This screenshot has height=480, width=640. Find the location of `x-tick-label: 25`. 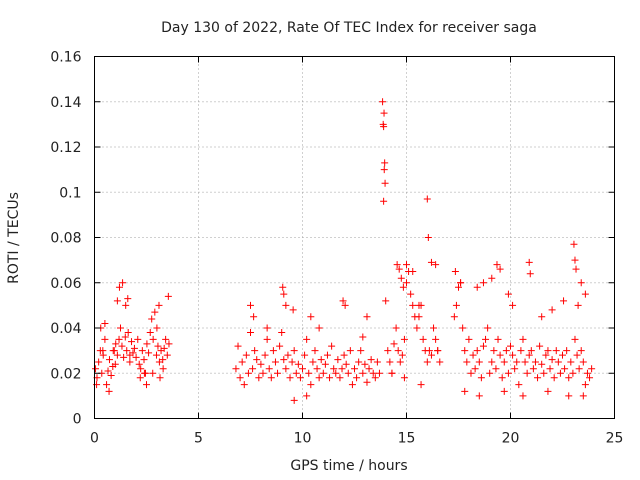

x-tick-label: 25 is located at coordinates (615, 439).